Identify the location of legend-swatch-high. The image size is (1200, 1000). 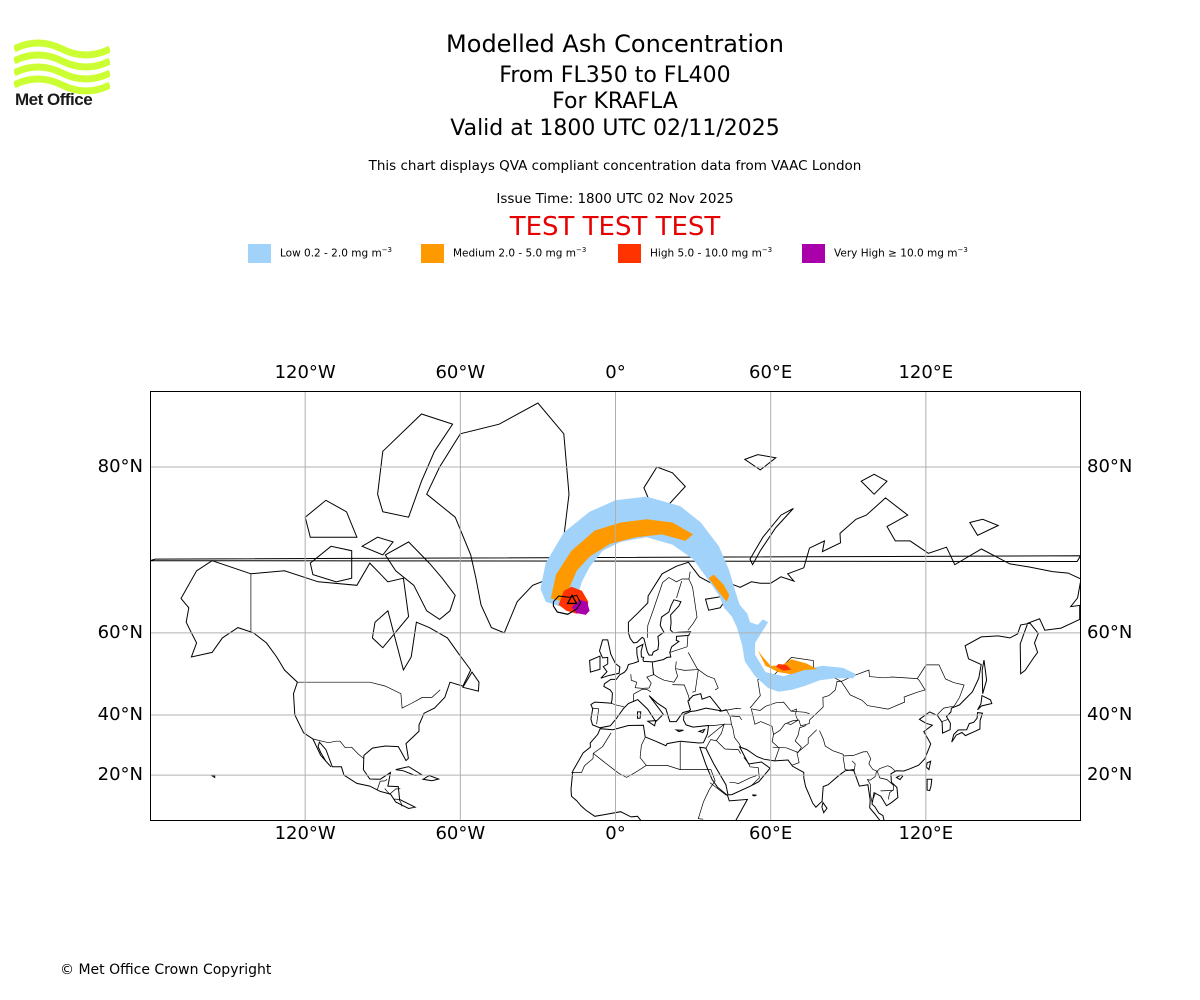
(629, 253).